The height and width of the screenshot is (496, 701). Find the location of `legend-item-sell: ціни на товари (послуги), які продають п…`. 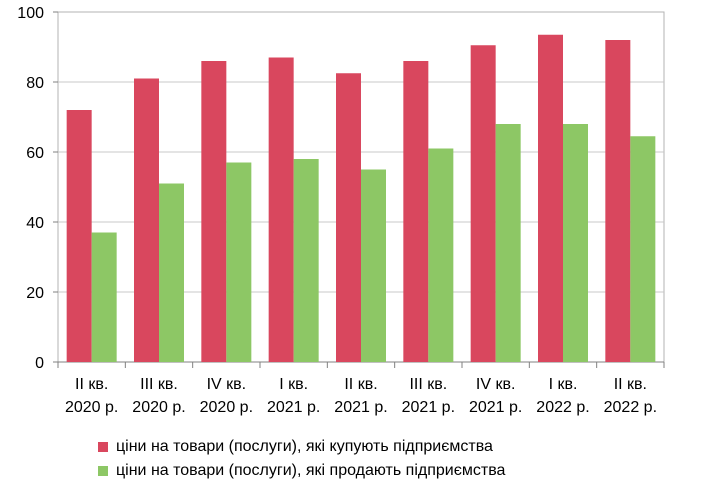

legend-item-sell: ціни на товари (послуги), які продають п… is located at coordinates (301, 471).